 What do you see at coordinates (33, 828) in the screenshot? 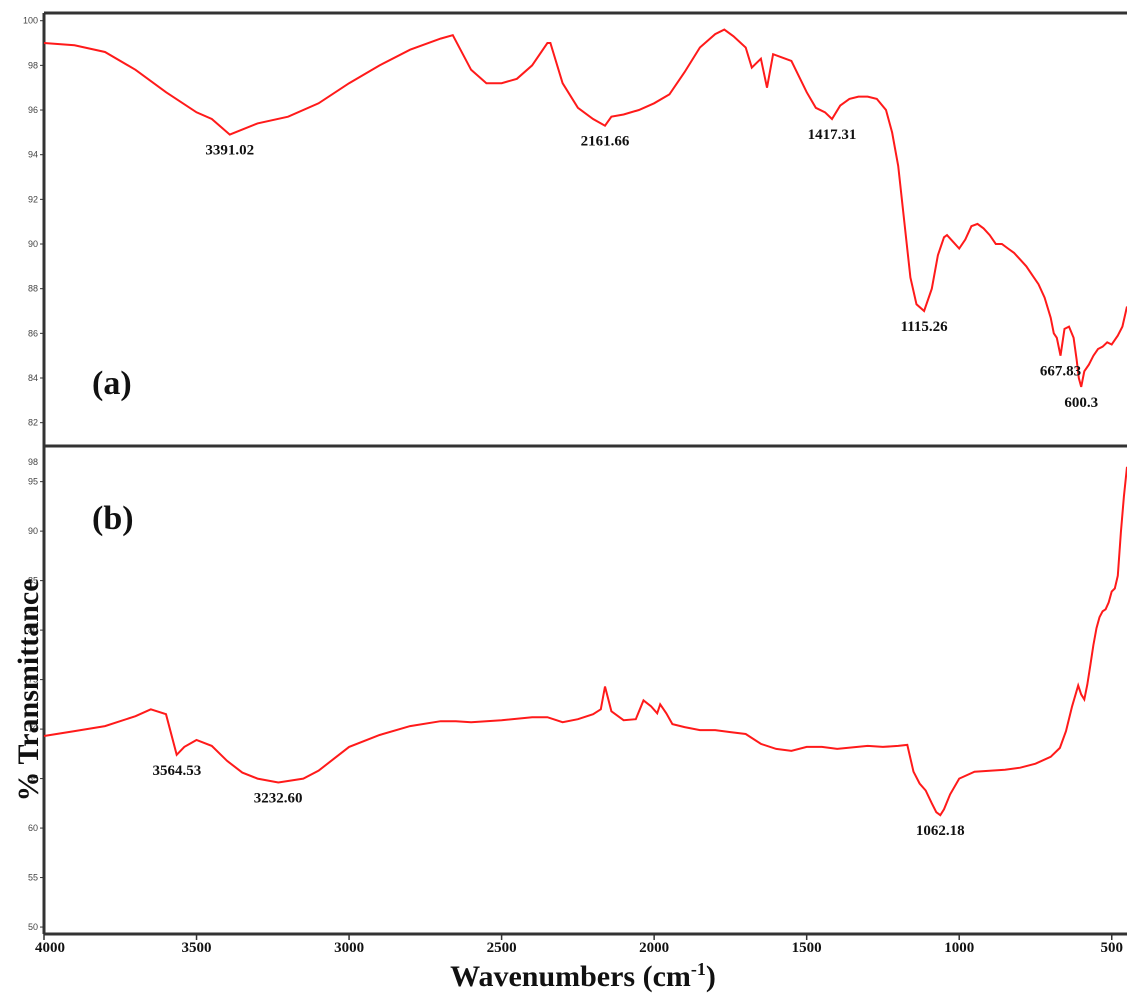
I see `panel-b-y-tick-label: 60` at bounding box center [33, 828].